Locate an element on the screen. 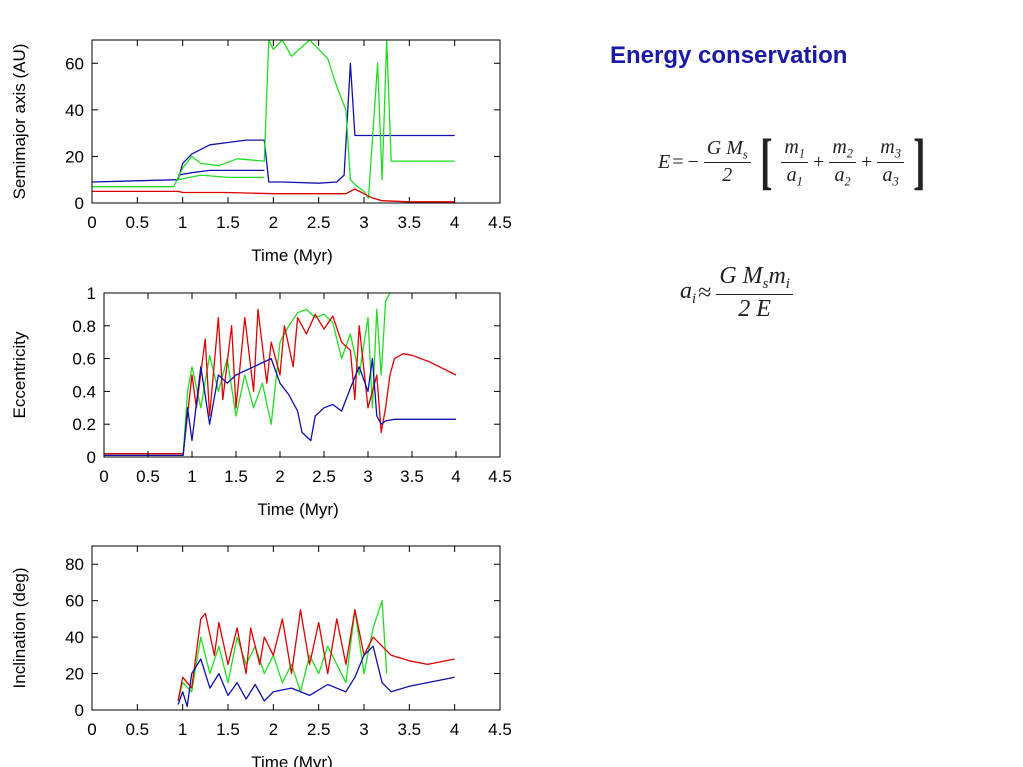  eq2-num-sub: s is located at coordinates (765, 283).